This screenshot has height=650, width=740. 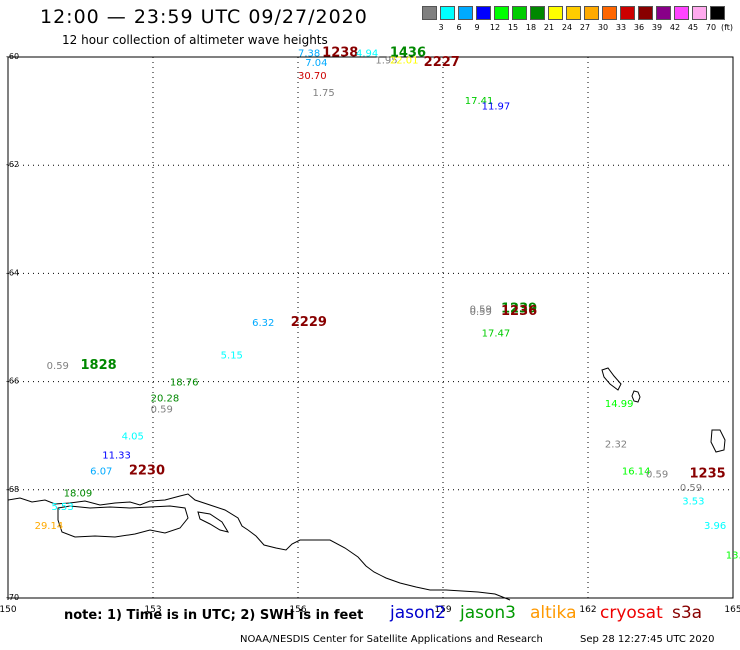 What do you see at coordinates (309, 53) in the screenshot?
I see `wave-height-label: 7.38` at bounding box center [309, 53].